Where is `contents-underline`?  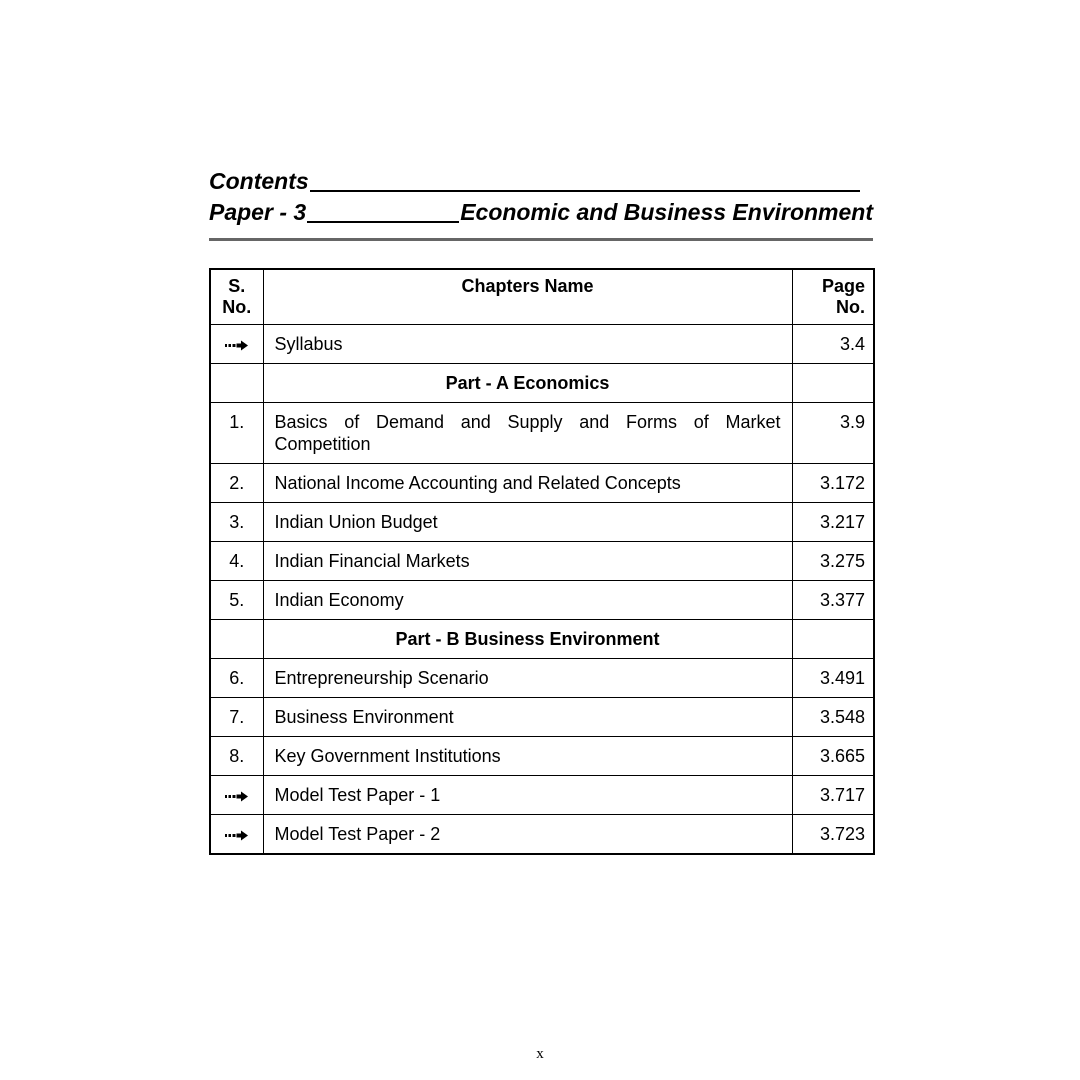
contents-underline is located at coordinates (585, 181).